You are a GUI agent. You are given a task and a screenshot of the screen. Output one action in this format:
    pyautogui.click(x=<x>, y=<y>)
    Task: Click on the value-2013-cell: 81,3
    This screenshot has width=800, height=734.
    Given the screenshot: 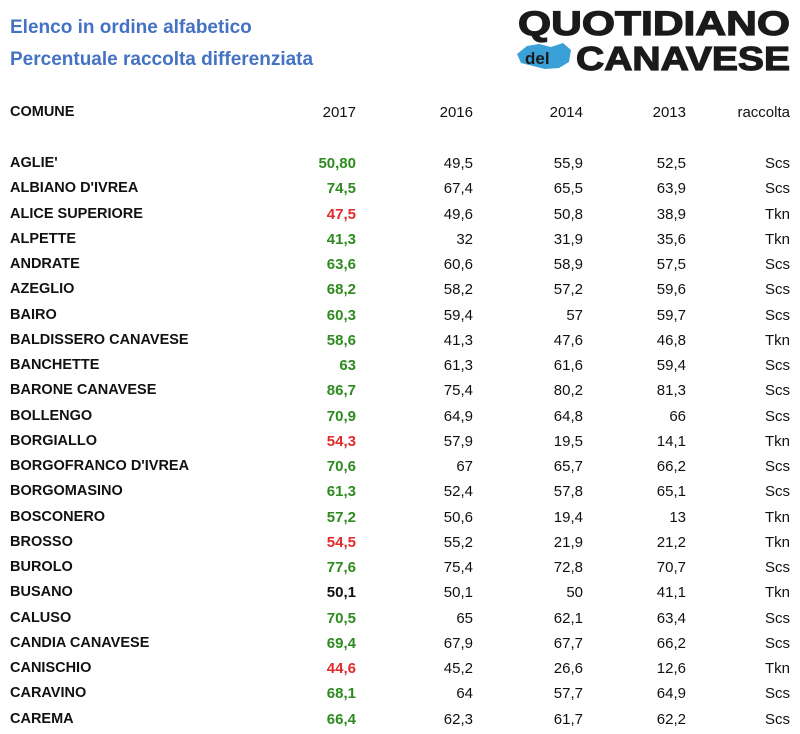 What is the action you would take?
    pyautogui.click(x=671, y=391)
    